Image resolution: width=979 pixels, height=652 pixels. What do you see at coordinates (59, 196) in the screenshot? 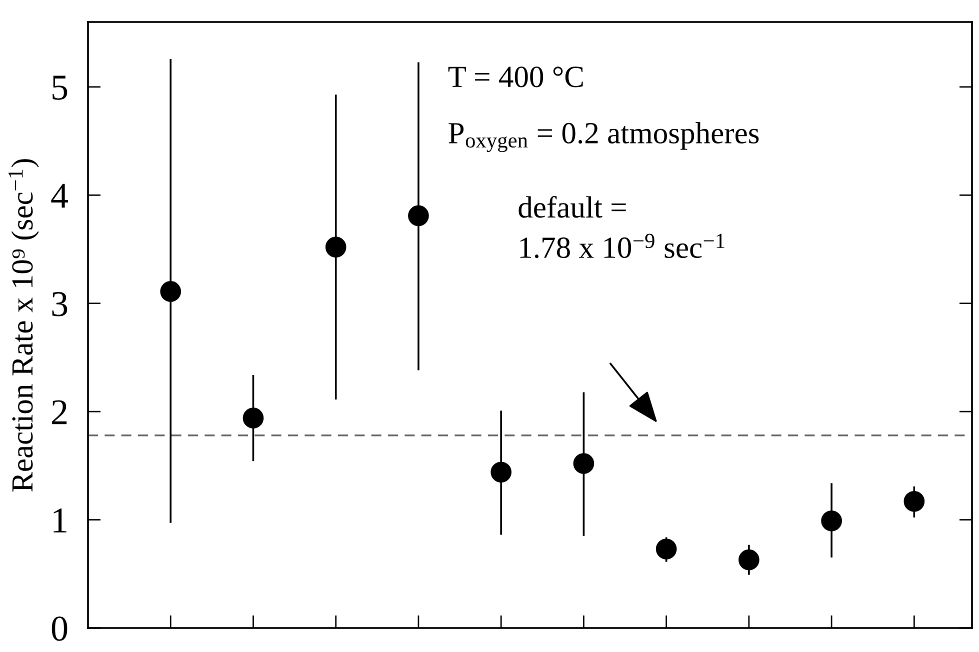
I see `y-tick-label: 4` at bounding box center [59, 196].